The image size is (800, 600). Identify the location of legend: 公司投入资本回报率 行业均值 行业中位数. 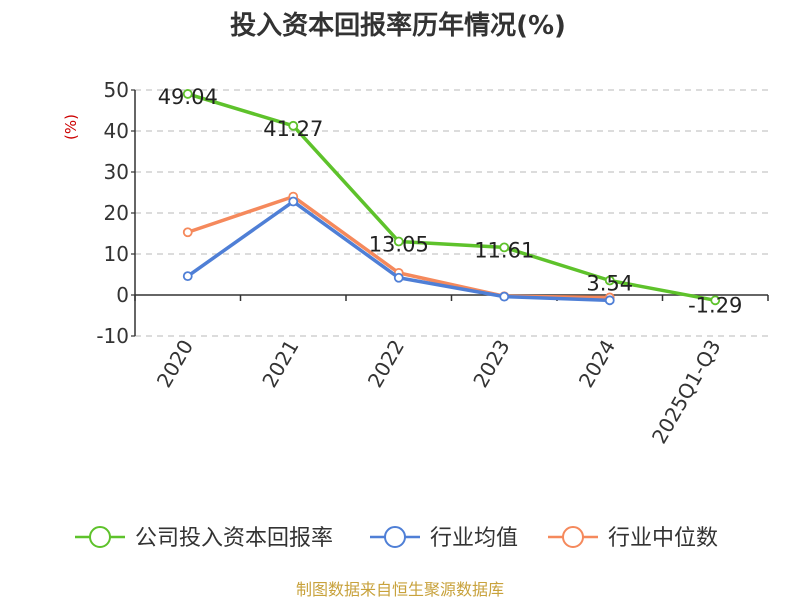
(396, 538).